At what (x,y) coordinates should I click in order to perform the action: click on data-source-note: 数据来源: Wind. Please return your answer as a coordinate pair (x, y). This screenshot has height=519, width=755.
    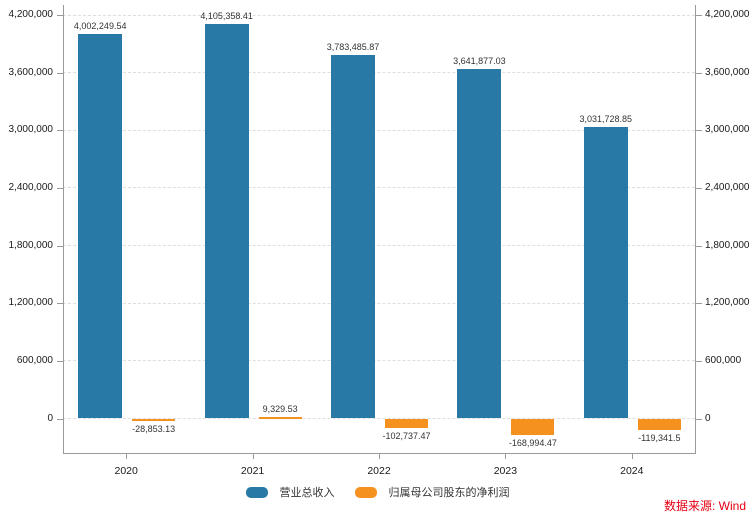
    Looking at the image, I should click on (704, 506).